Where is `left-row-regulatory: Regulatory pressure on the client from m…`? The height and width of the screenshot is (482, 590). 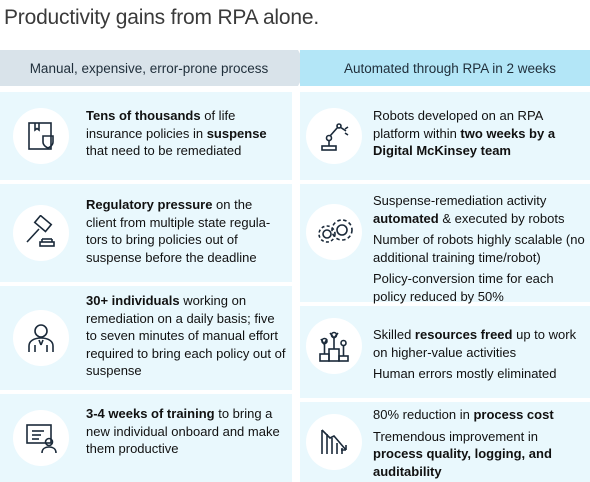
left-row-regulatory: Regulatory pressure on the client from m… is located at coordinates (146, 233).